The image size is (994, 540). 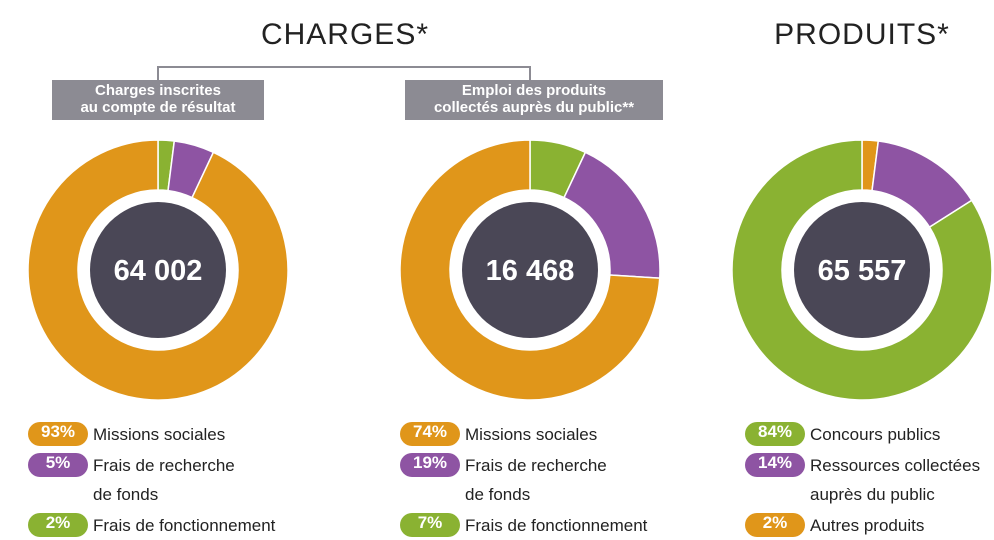 What do you see at coordinates (344, 73) in the screenshot?
I see `bracket` at bounding box center [344, 73].